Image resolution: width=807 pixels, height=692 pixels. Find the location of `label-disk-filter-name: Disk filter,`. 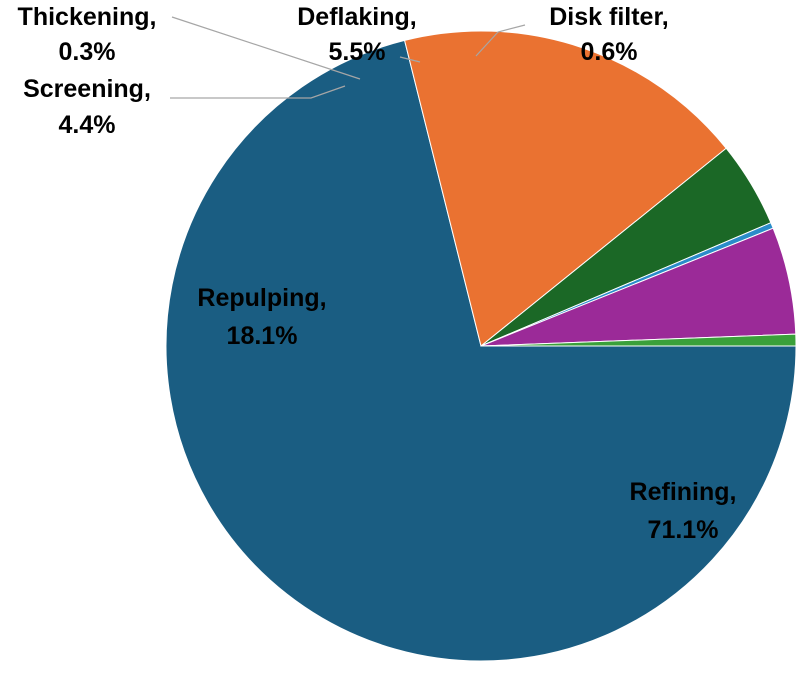

label-disk-filter-name: Disk filter, is located at coordinates (609, 17).